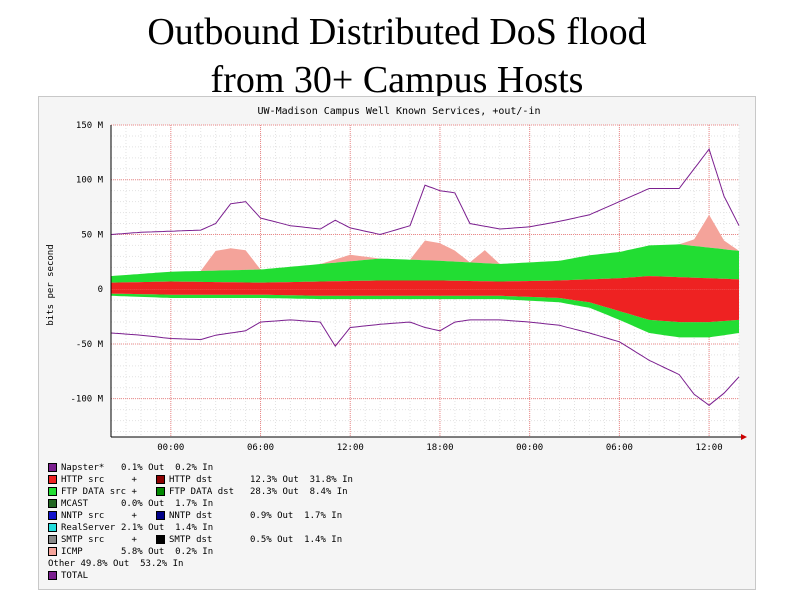 The height and width of the screenshot is (595, 794). Describe the element at coordinates (100, 290) in the screenshot. I see `y-tick-label: 0` at that location.